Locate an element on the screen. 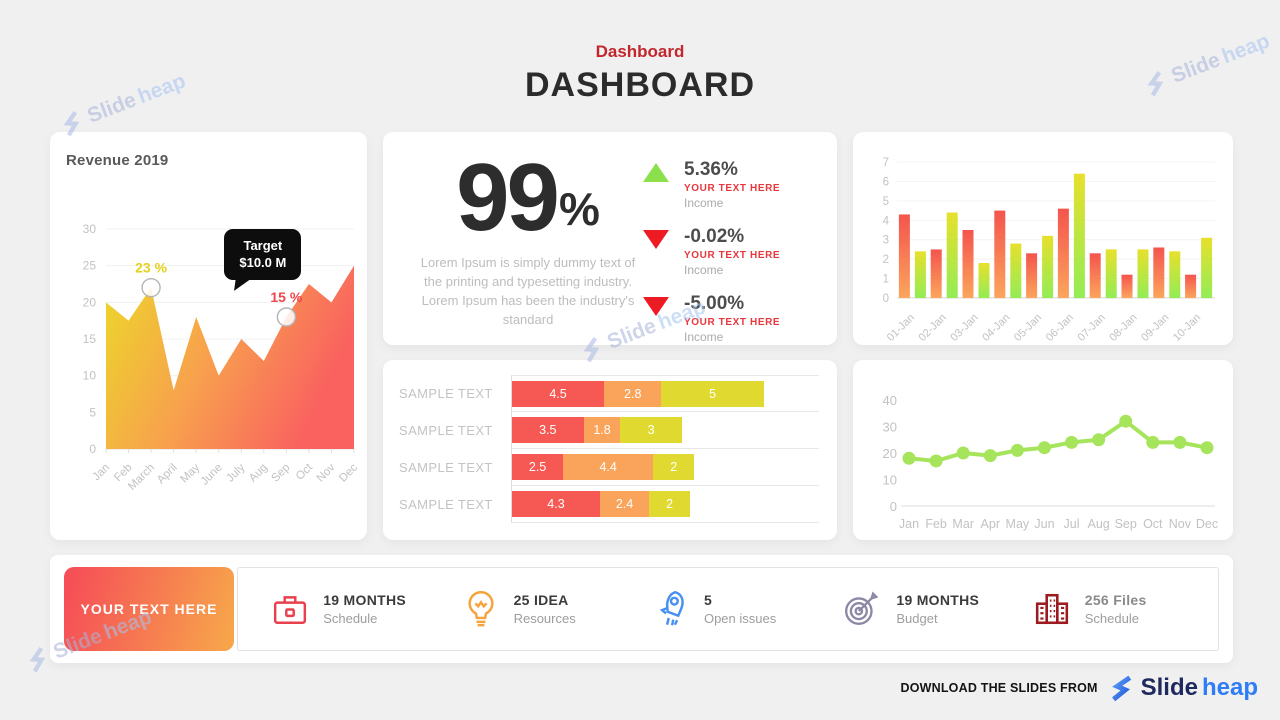 Image resolution: width=1280 pixels, height=720 pixels. svg-text: 7 is located at coordinates (886, 163).